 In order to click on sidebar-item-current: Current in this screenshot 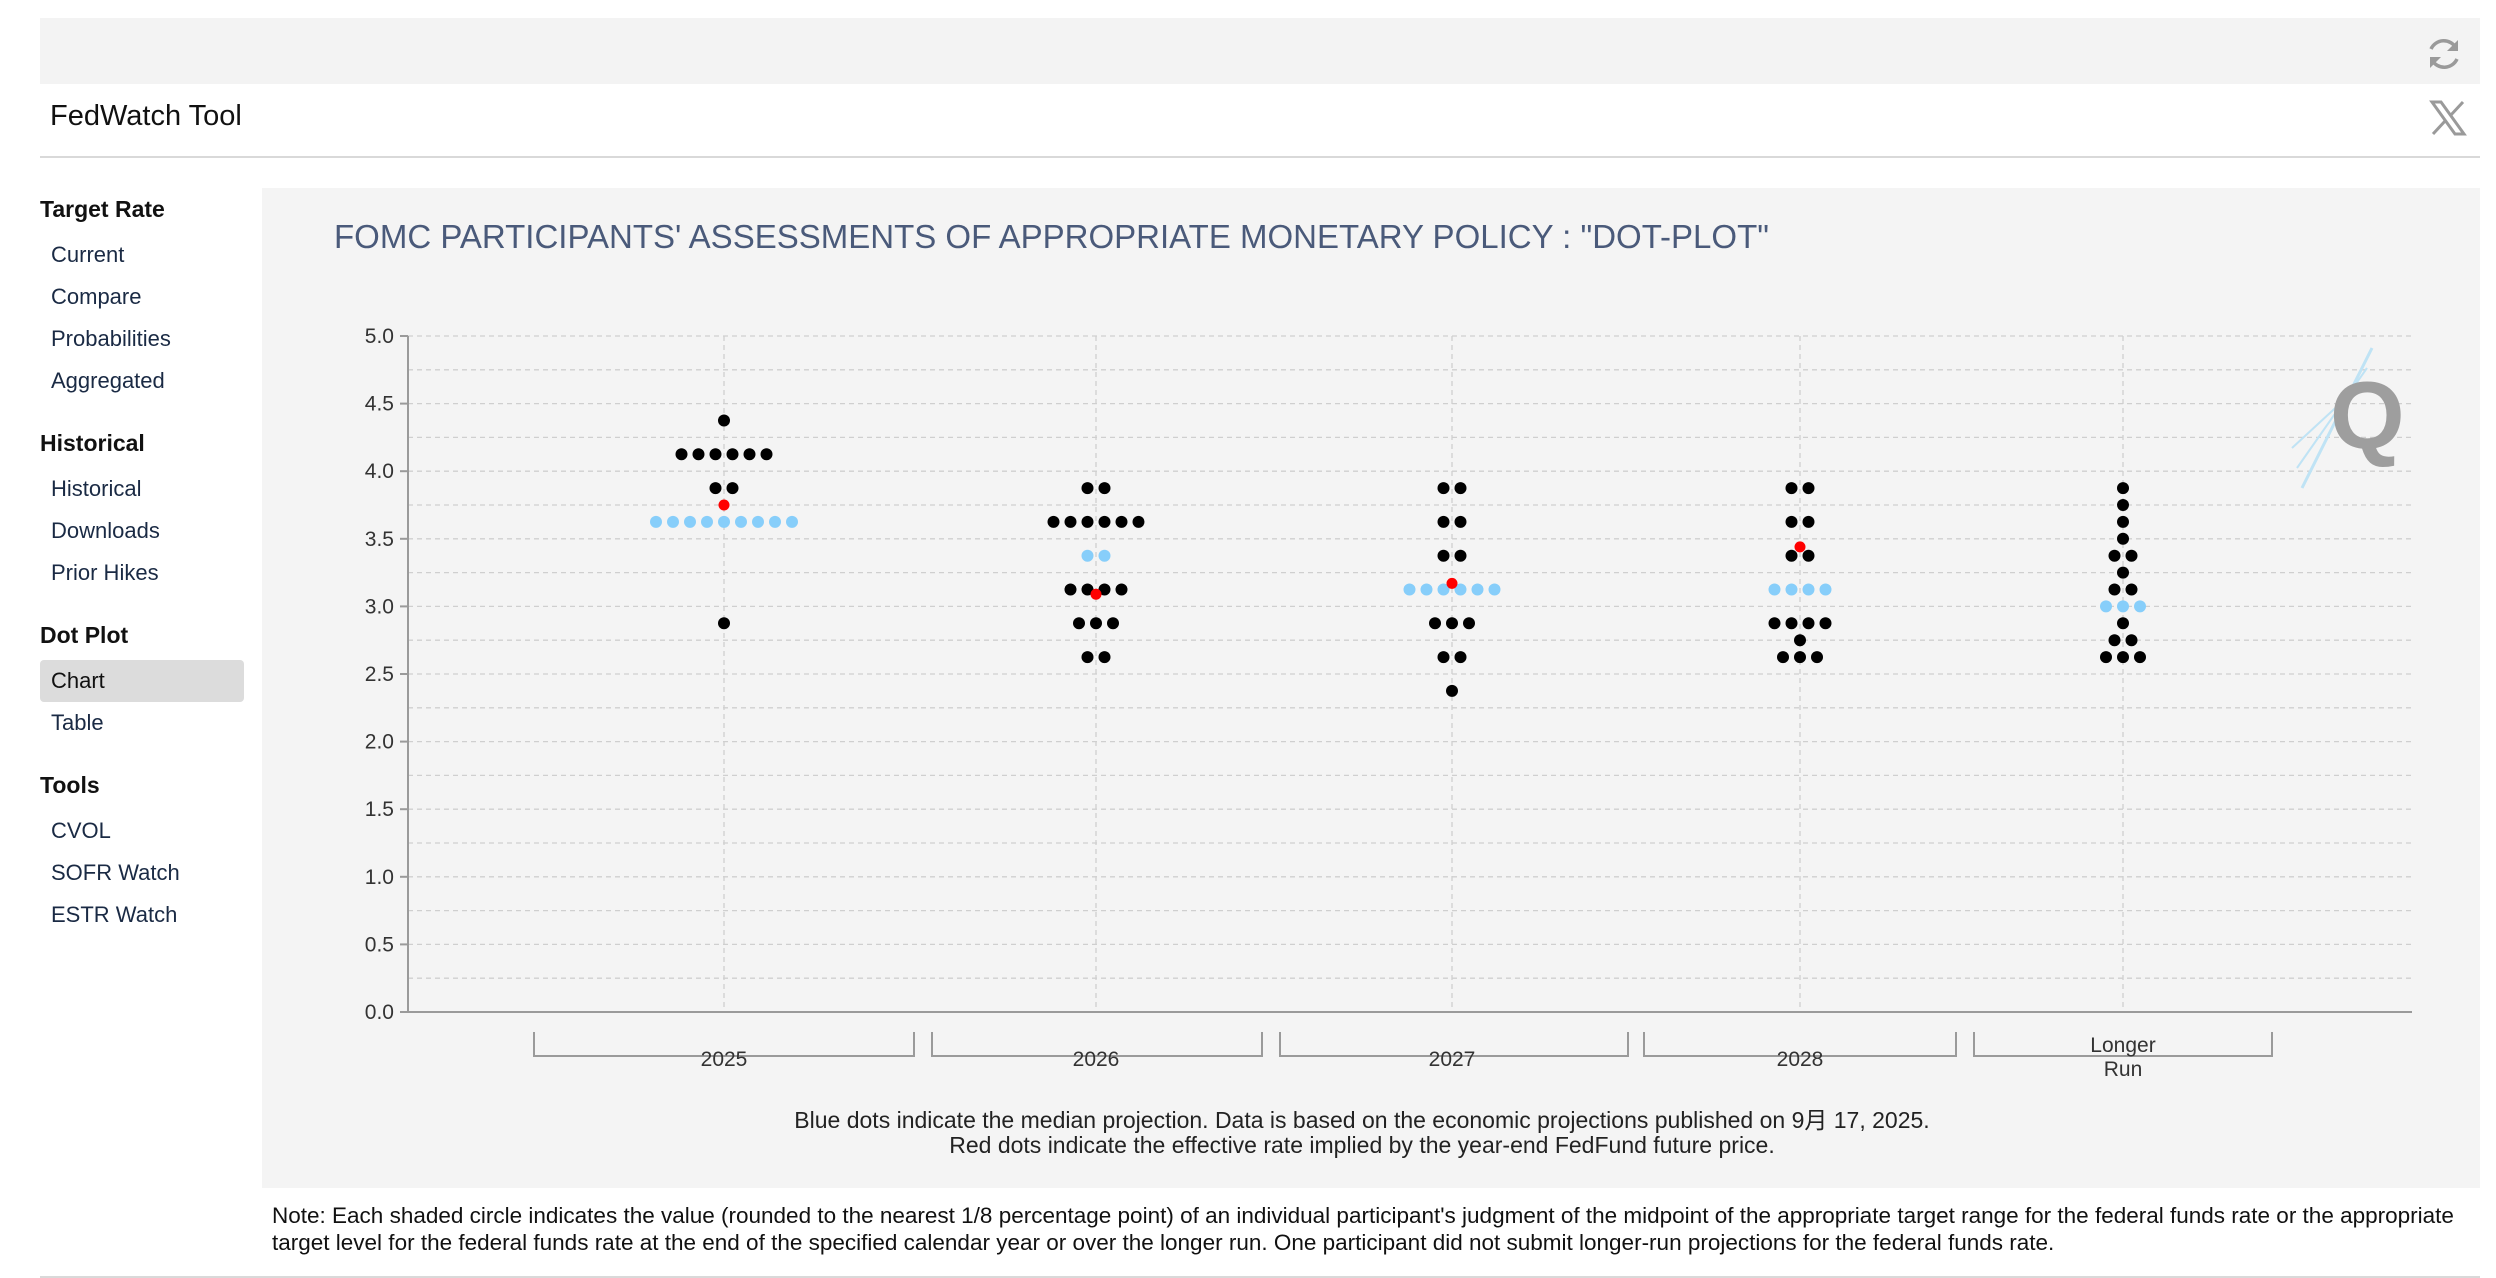, I will do `click(88, 254)`.